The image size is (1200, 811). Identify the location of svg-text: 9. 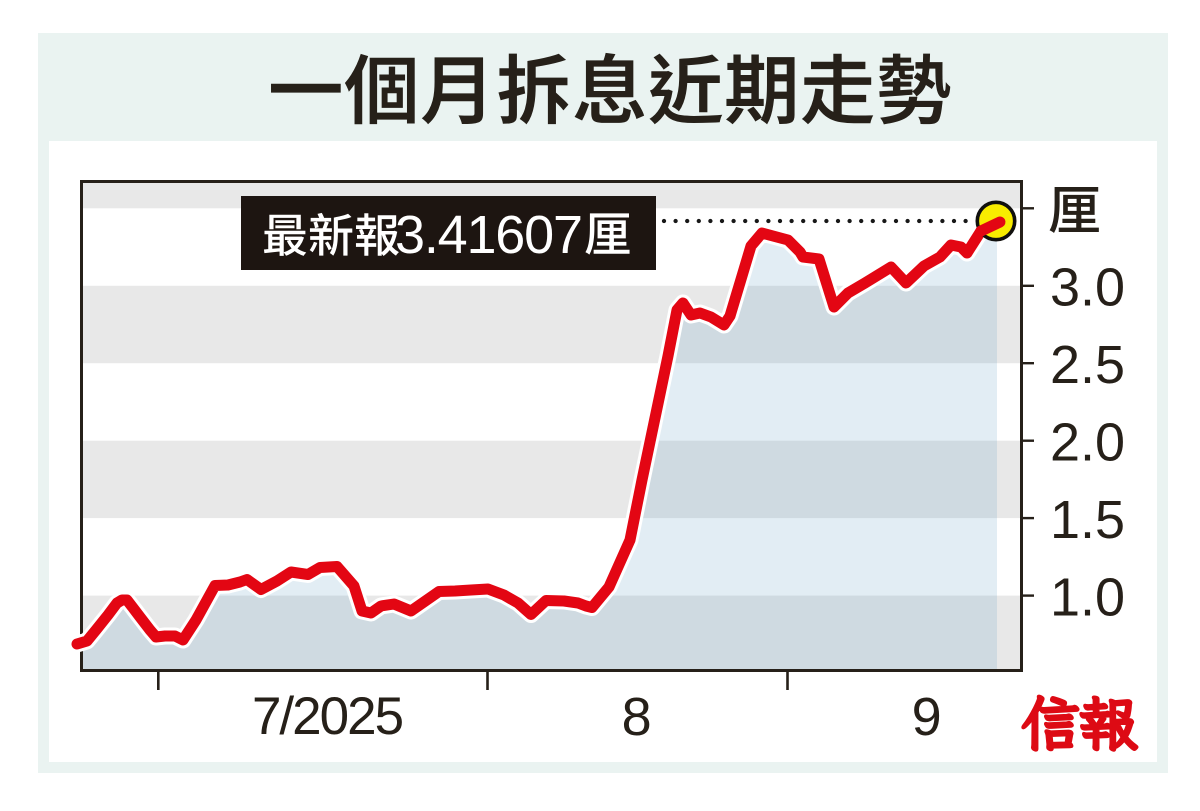
(927, 717).